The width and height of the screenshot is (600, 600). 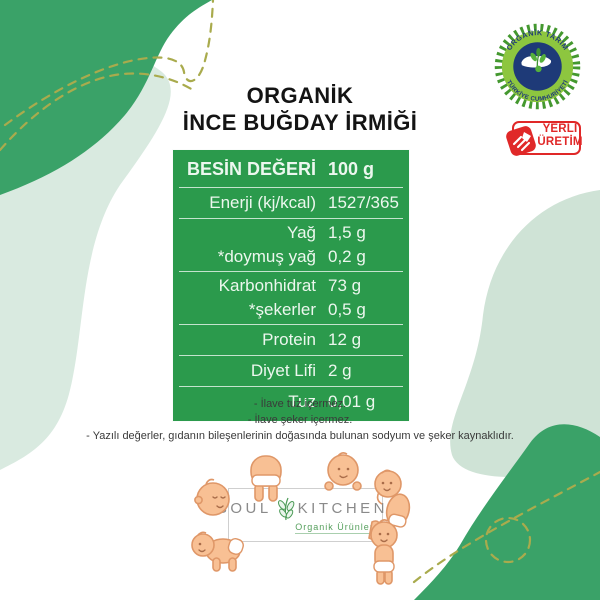 I want to click on row-value: 0,2 g, so click(x=347, y=256).